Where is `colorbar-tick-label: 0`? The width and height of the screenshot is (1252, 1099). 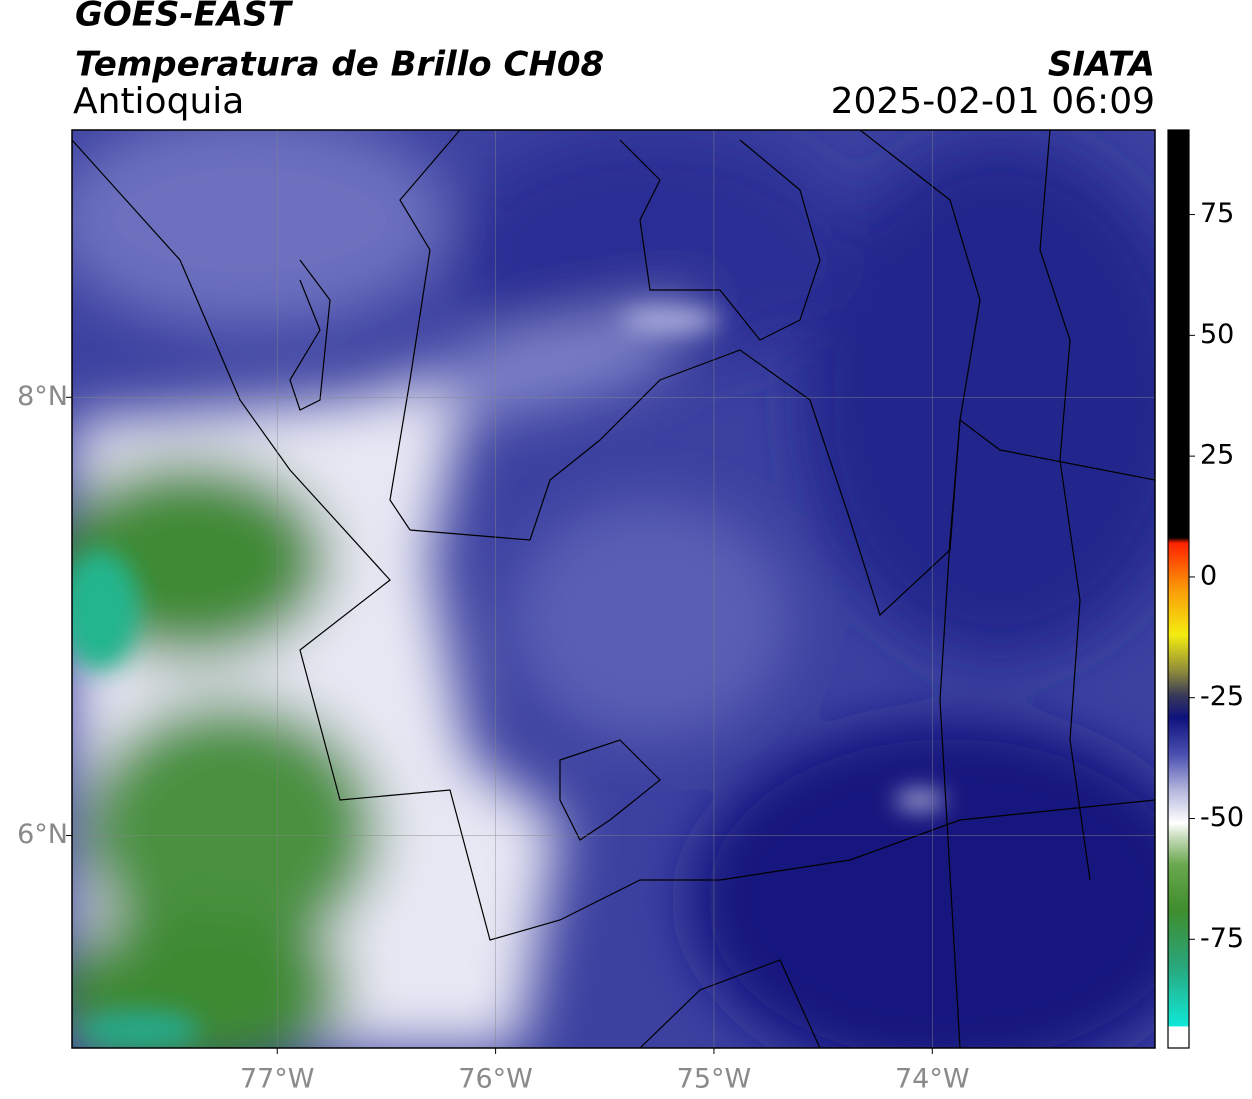
colorbar-tick-label: 0 is located at coordinates (1208, 575).